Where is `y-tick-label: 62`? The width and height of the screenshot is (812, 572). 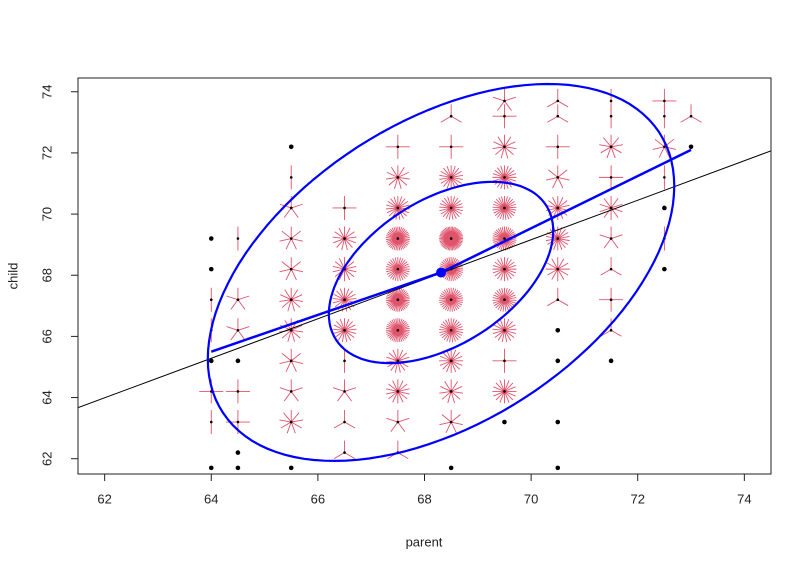 y-tick-label: 62 is located at coordinates (46, 458).